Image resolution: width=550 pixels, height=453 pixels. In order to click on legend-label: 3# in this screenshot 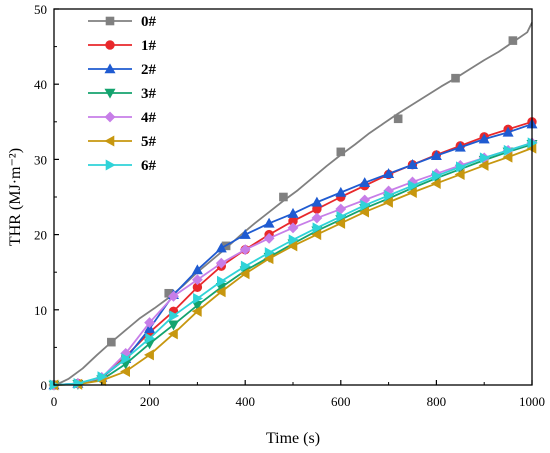, I will do `click(149, 94)`.